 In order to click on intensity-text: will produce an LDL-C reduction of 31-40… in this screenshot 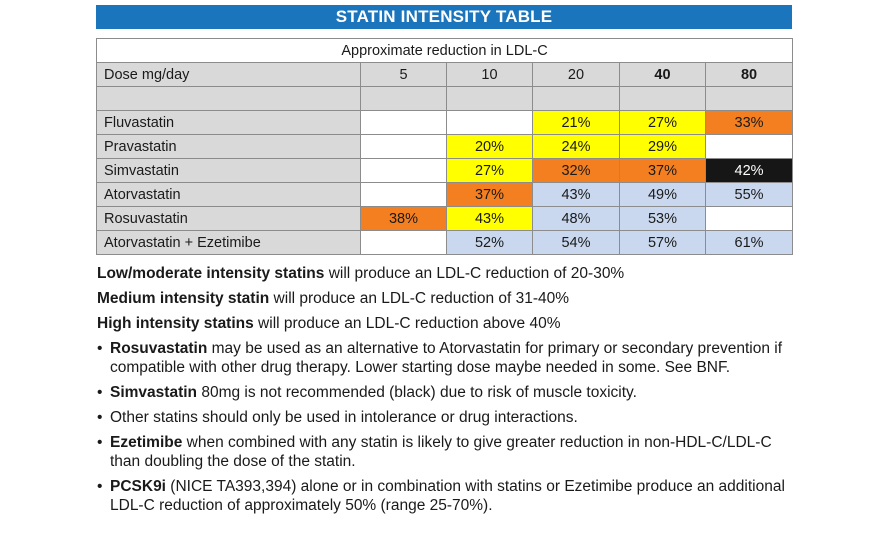, I will do `click(419, 298)`.